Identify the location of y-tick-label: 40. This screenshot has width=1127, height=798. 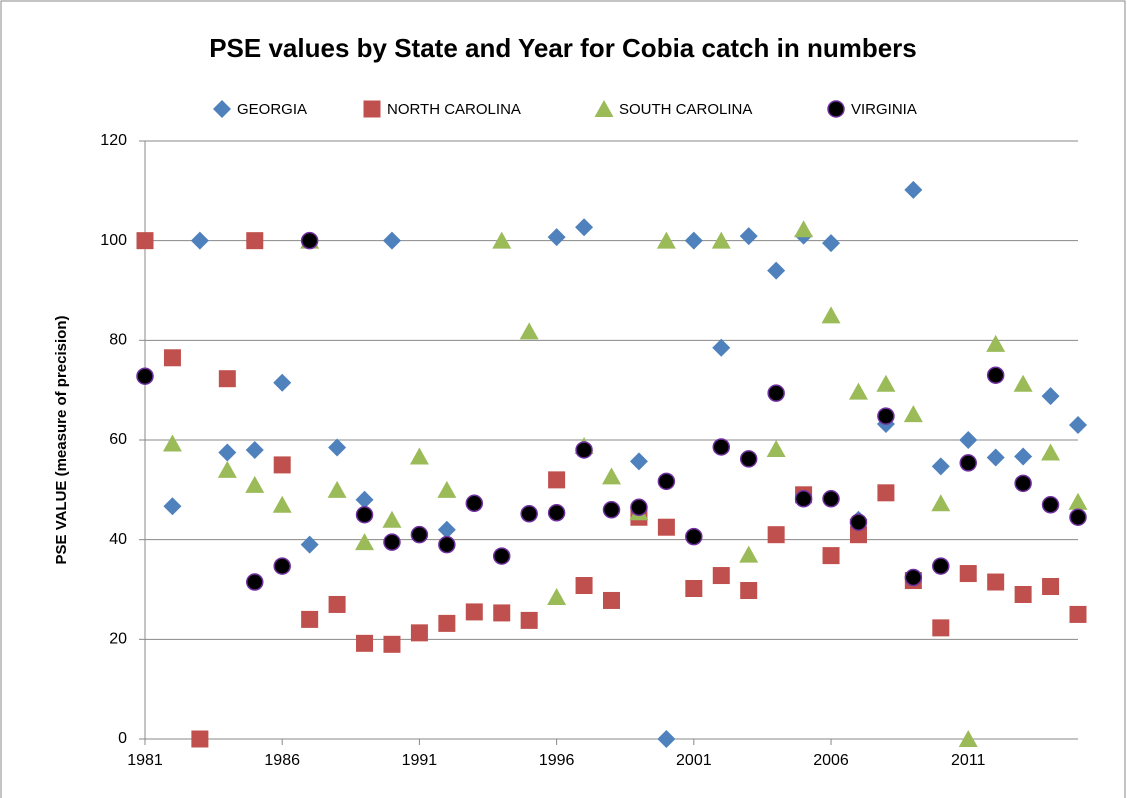
(118, 539).